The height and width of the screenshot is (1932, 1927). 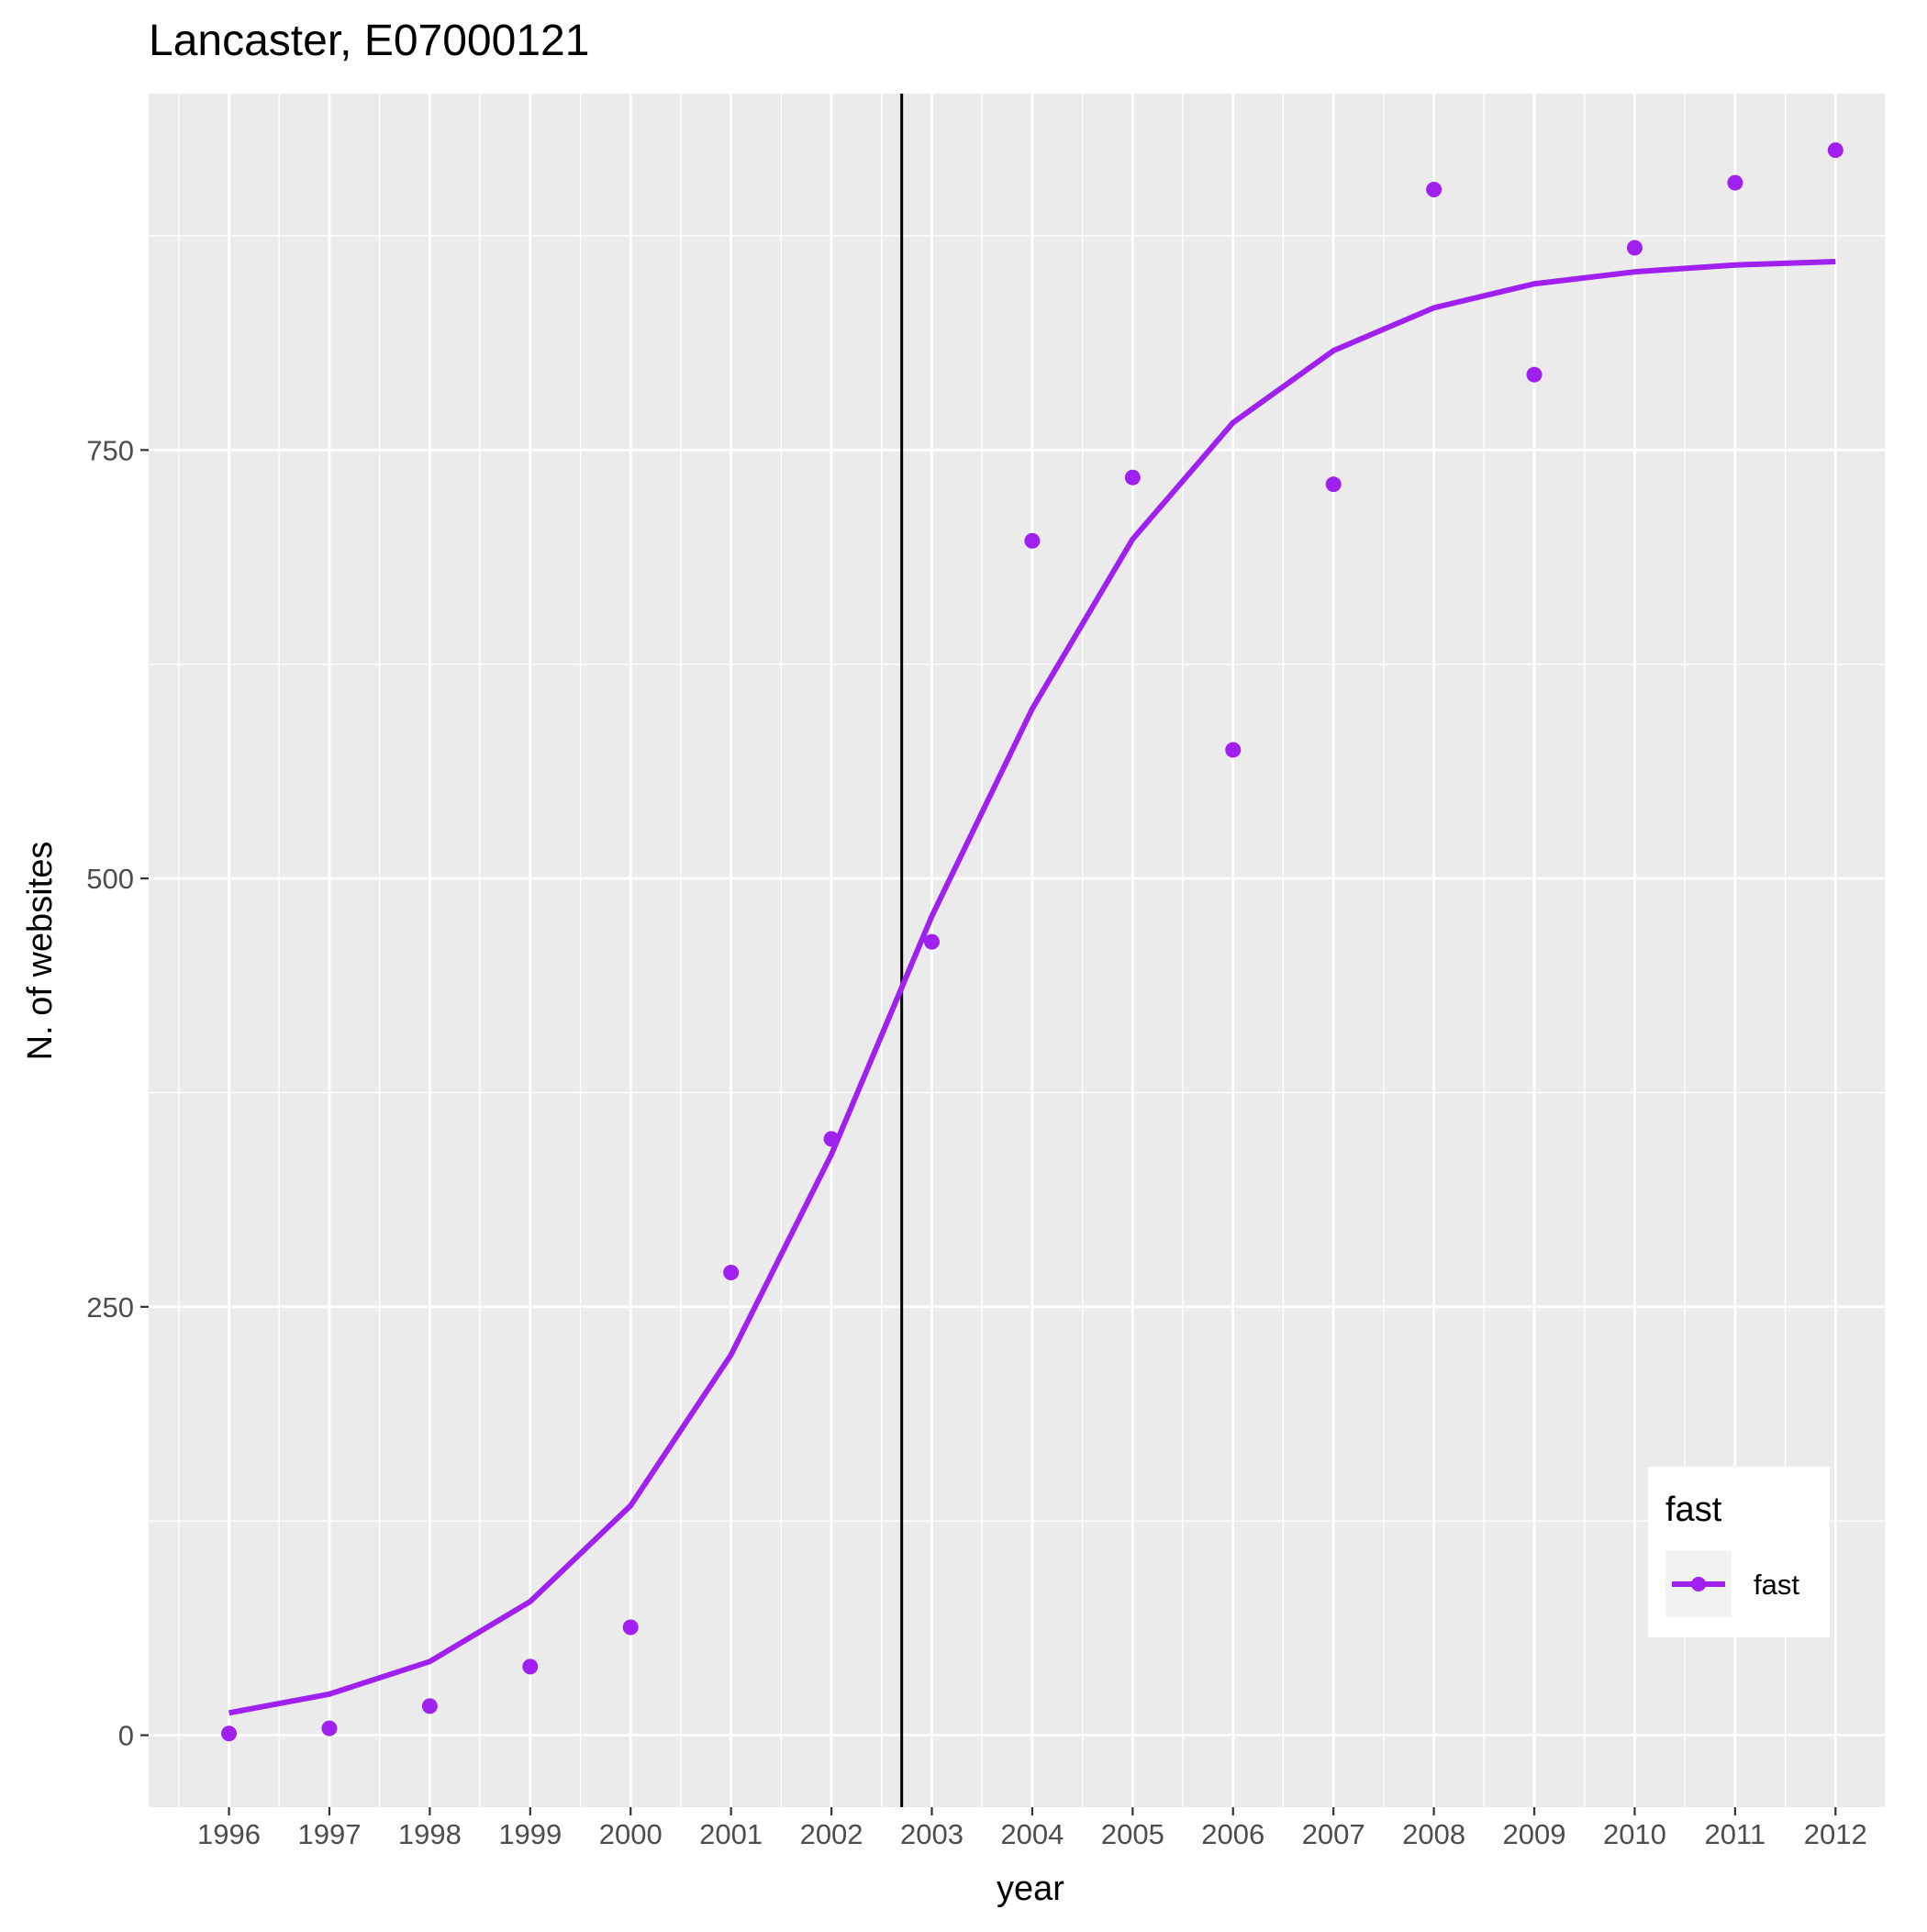 What do you see at coordinates (430, 1834) in the screenshot?
I see `x-tick-label: 1998` at bounding box center [430, 1834].